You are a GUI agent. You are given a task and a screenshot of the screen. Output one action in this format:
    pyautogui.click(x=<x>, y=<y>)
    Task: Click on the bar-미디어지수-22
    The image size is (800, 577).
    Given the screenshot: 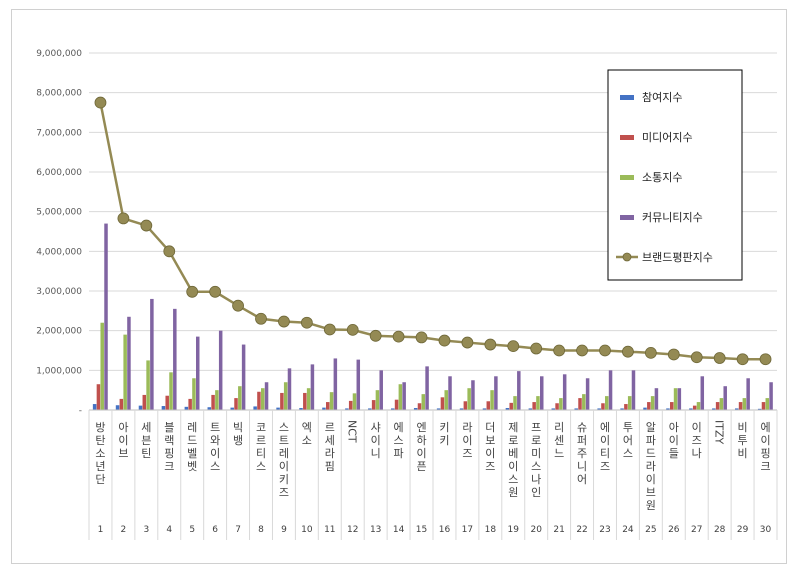 What is the action you would take?
    pyautogui.click(x=580, y=404)
    